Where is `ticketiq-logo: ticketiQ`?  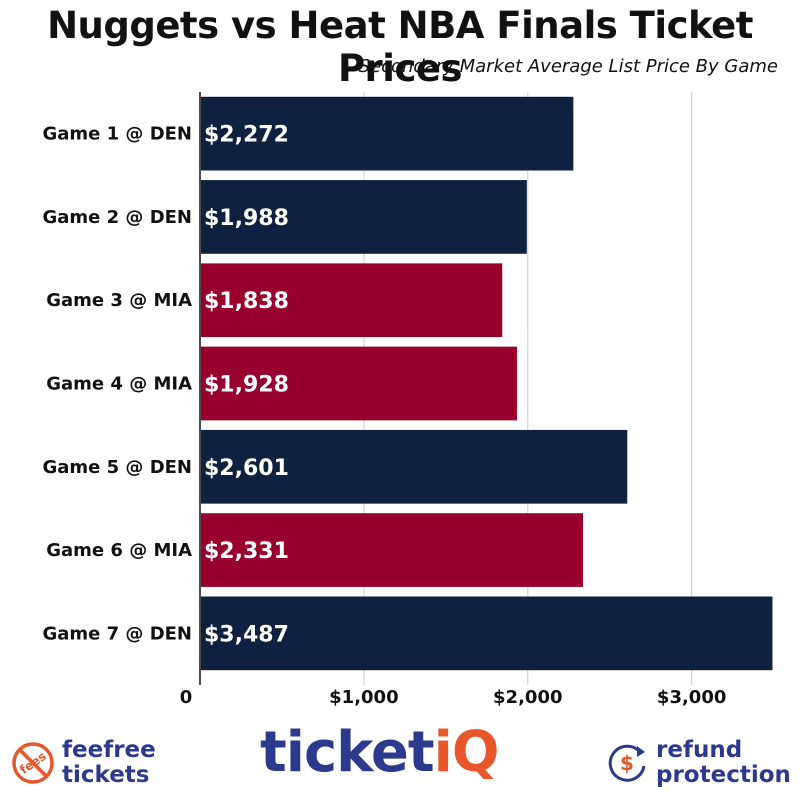
ticketiq-logo: ticketiQ is located at coordinates (380, 752).